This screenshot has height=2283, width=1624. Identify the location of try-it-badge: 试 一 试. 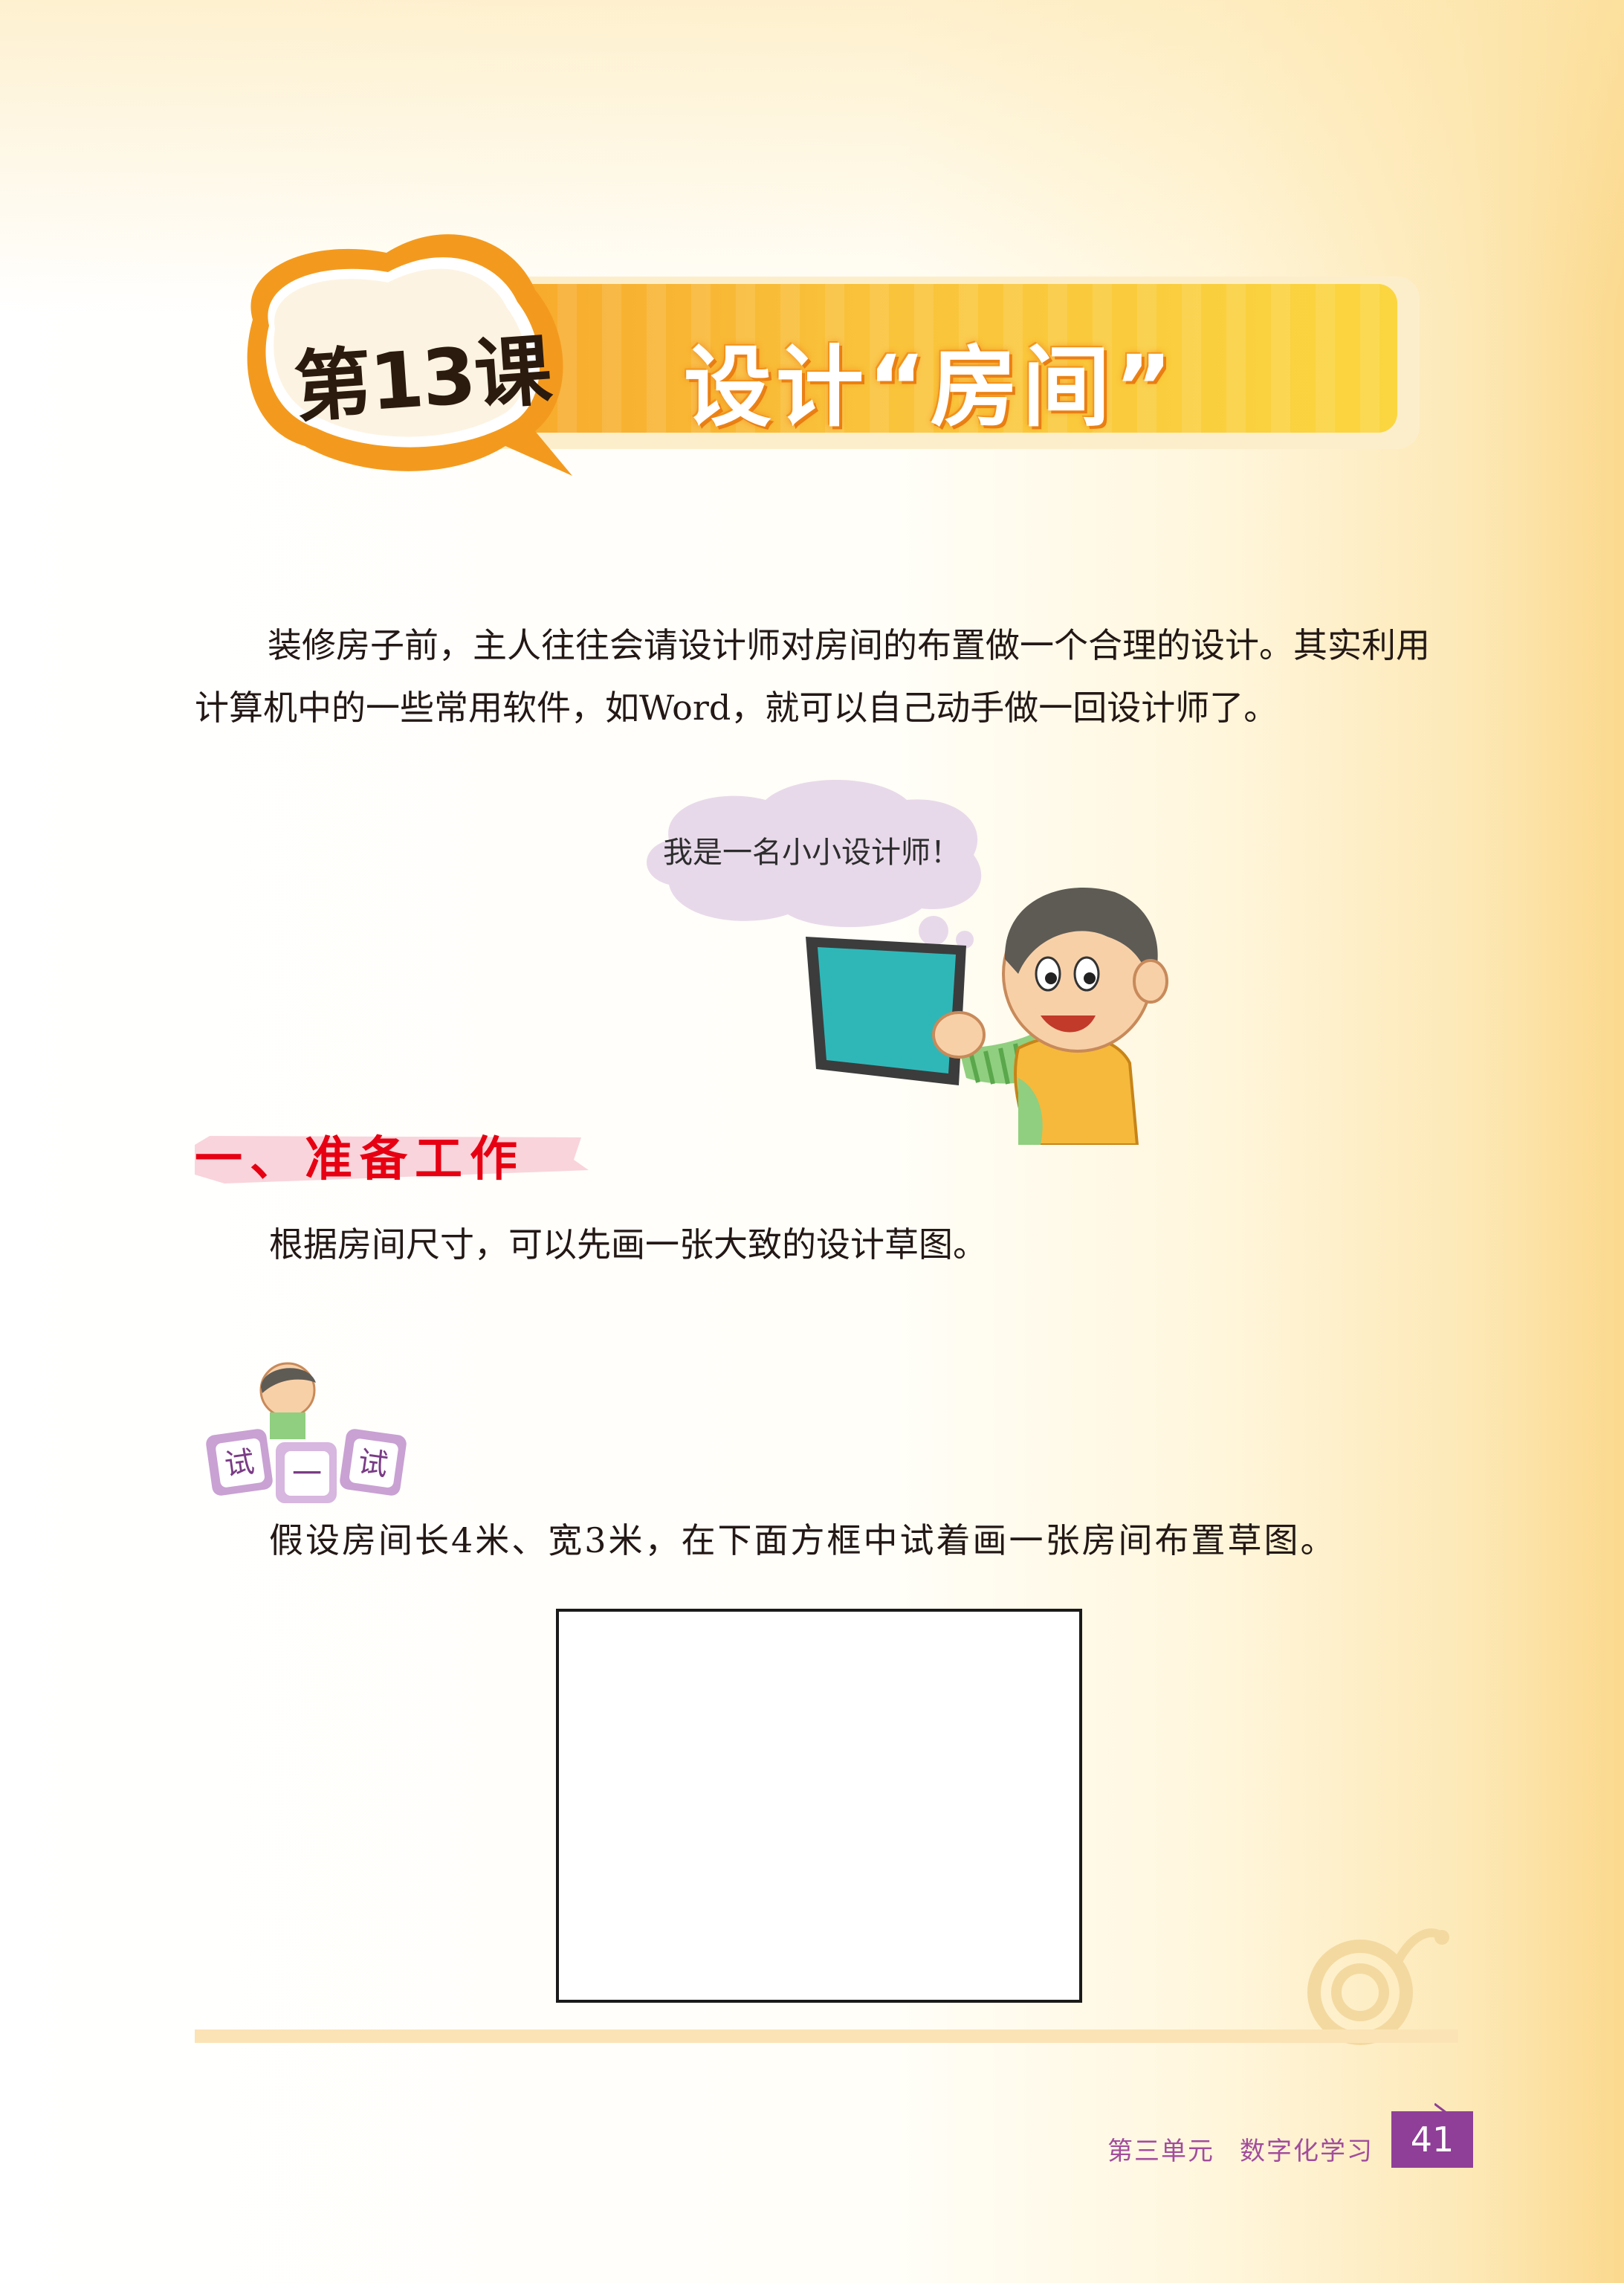
(308, 1434).